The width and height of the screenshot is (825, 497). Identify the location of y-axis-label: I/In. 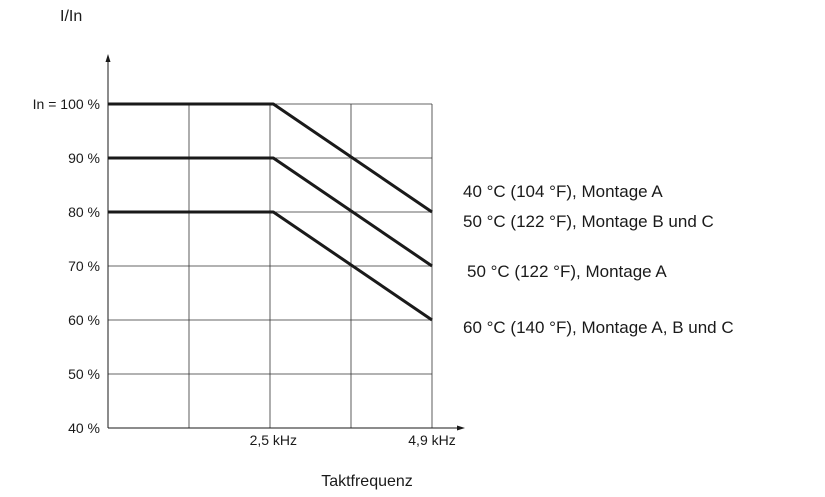
(71, 16).